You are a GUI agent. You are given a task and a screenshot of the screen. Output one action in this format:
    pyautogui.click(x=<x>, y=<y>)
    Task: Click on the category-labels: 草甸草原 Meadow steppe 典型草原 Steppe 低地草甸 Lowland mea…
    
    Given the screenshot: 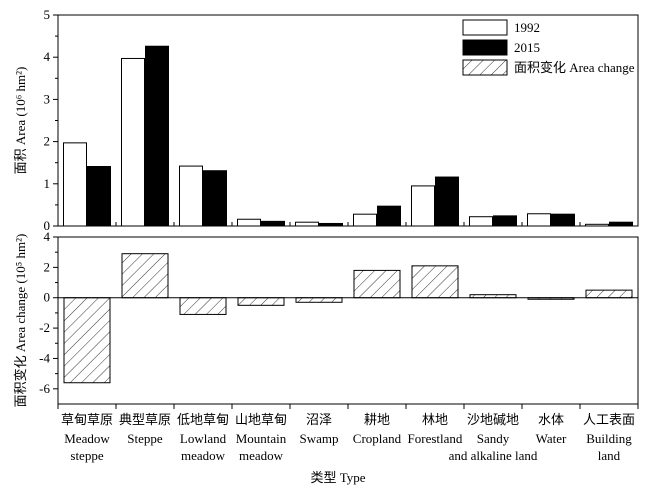 What is the action you would take?
    pyautogui.click(x=348, y=437)
    